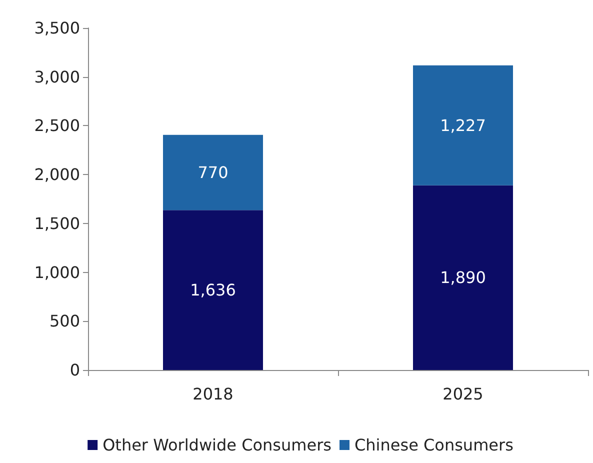 The image size is (593, 463). Describe the element at coordinates (213, 394) in the screenshot. I see `x-tick-label: 2018` at that location.